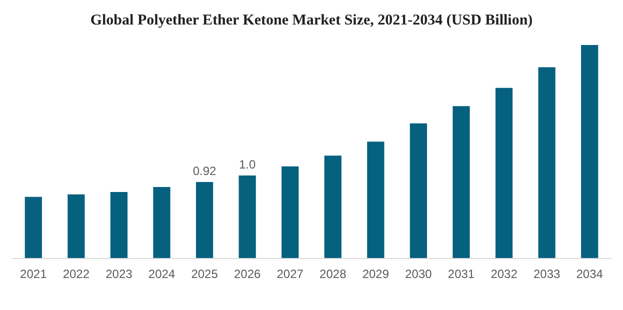  I want to click on x-tick-label: 2029, so click(376, 274).